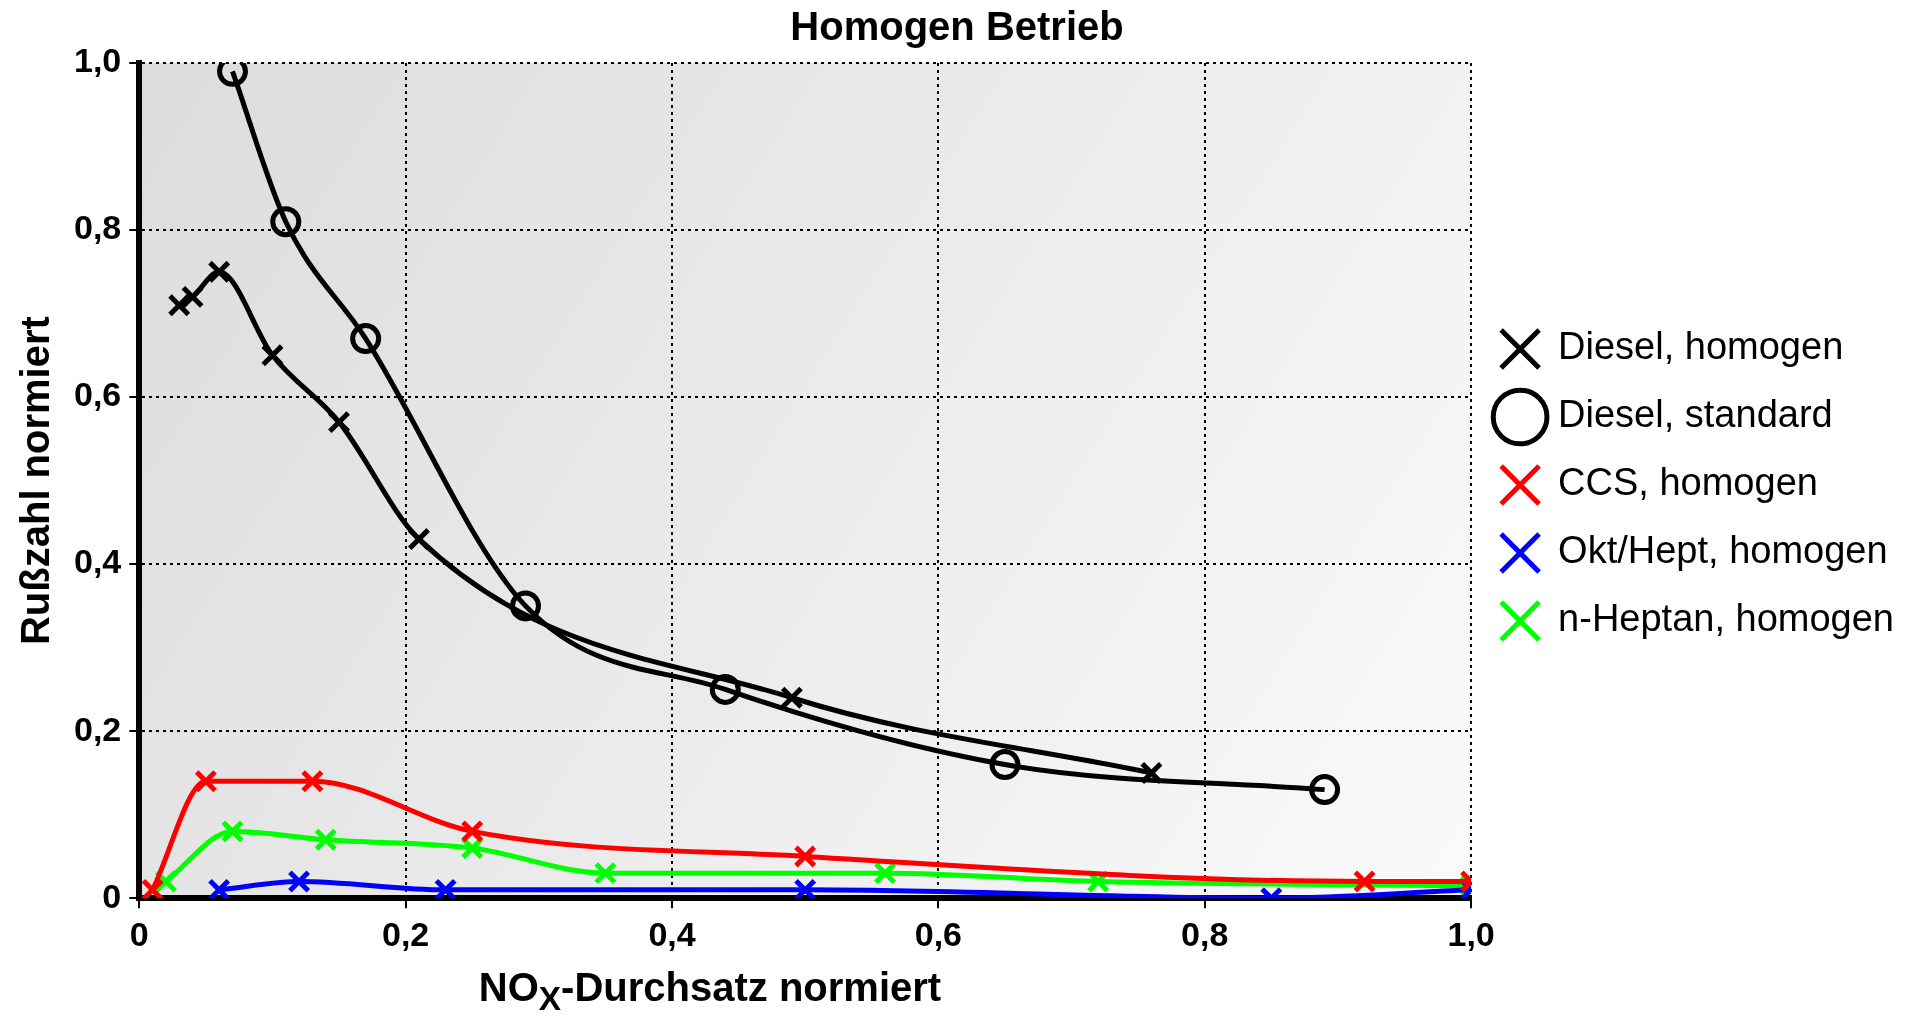 The image size is (1914, 1025). I want to click on y-axis-title: Rußzahl normiert, so click(35, 481).